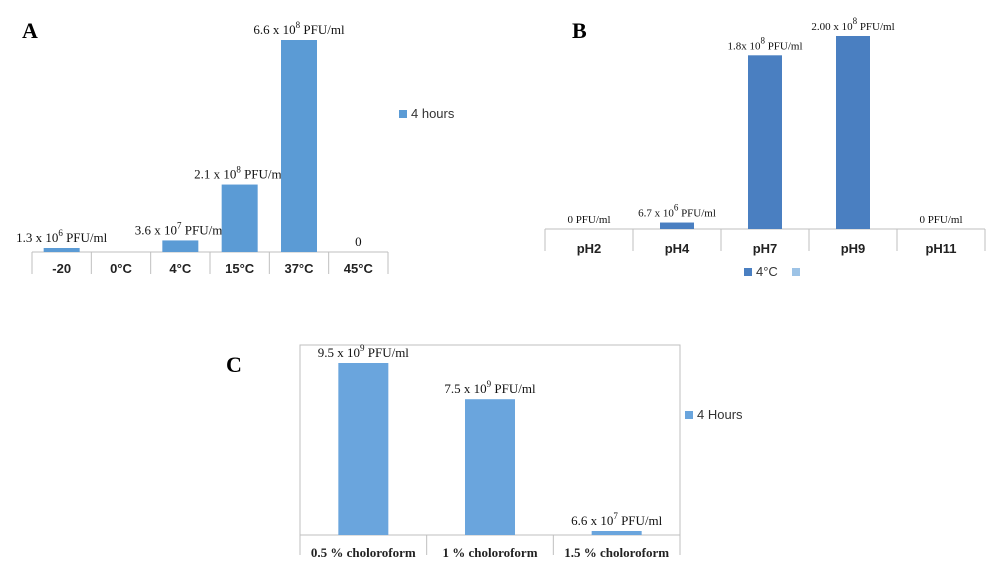  What do you see at coordinates (764, 43) in the screenshot?
I see `data-label: 1.8x 108 PFU/ml` at bounding box center [764, 43].